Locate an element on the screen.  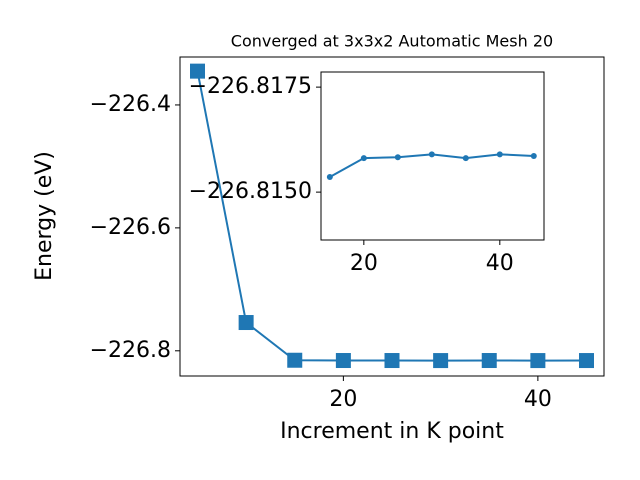
y-tick-label: −226.8175 is located at coordinates (250, 86).